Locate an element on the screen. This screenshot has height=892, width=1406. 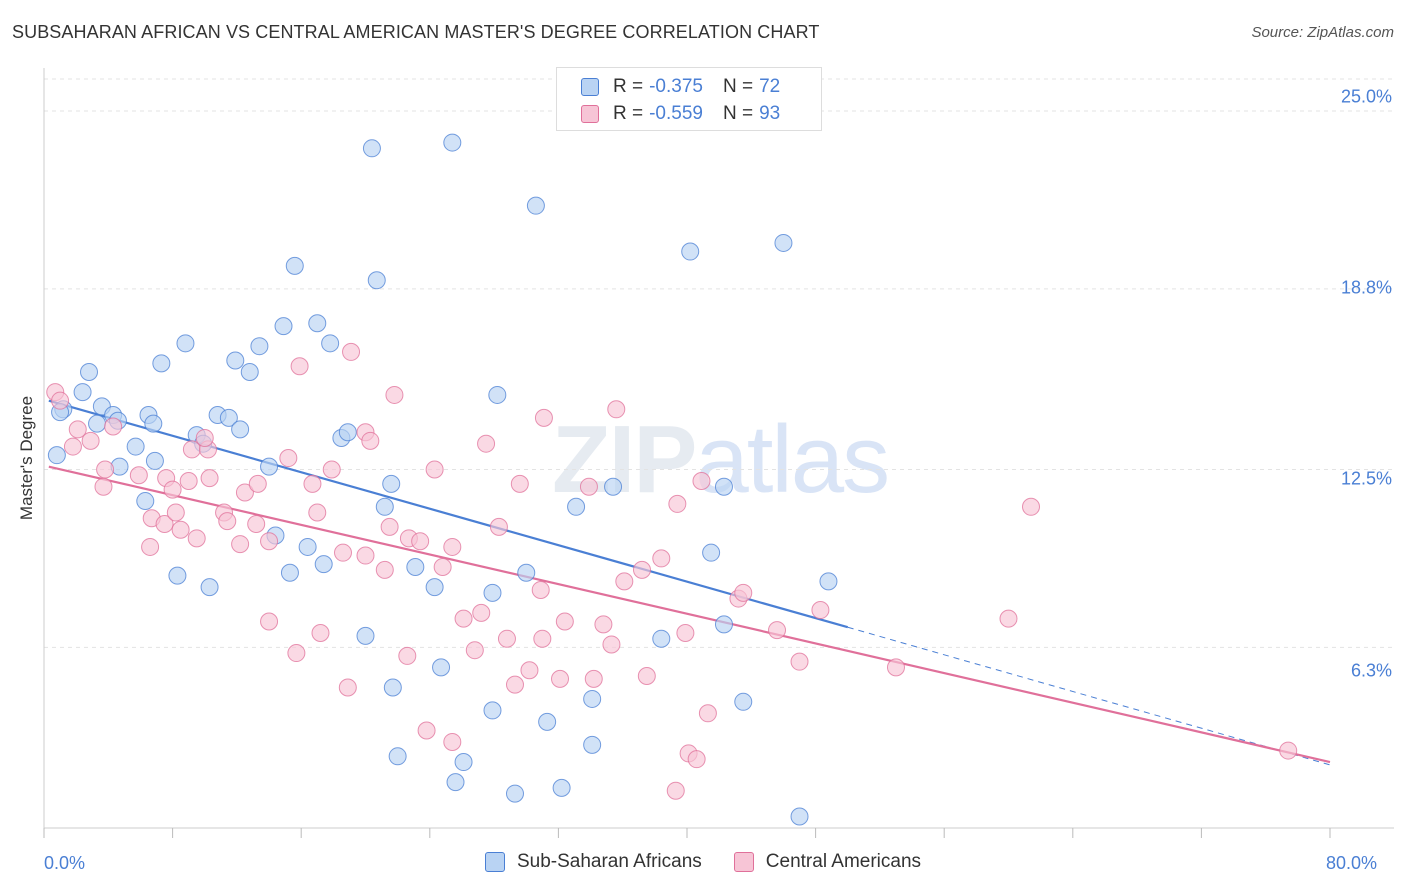
legend-row-subsaharan: R = -0.375 N = 72 is located at coordinates (680, 87).